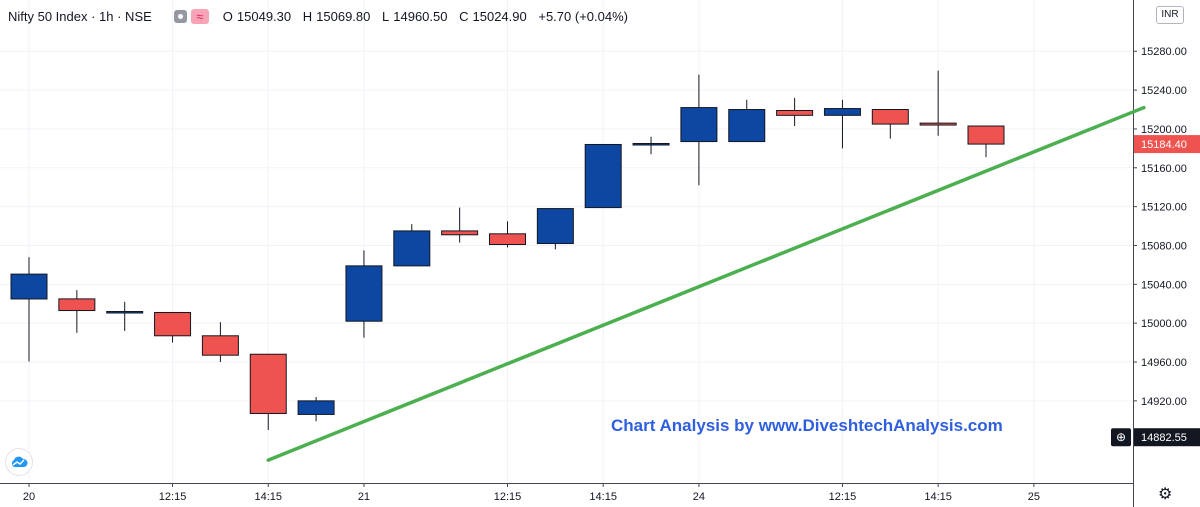  What do you see at coordinates (1170, 15) in the screenshot?
I see `currency-badge: INR` at bounding box center [1170, 15].